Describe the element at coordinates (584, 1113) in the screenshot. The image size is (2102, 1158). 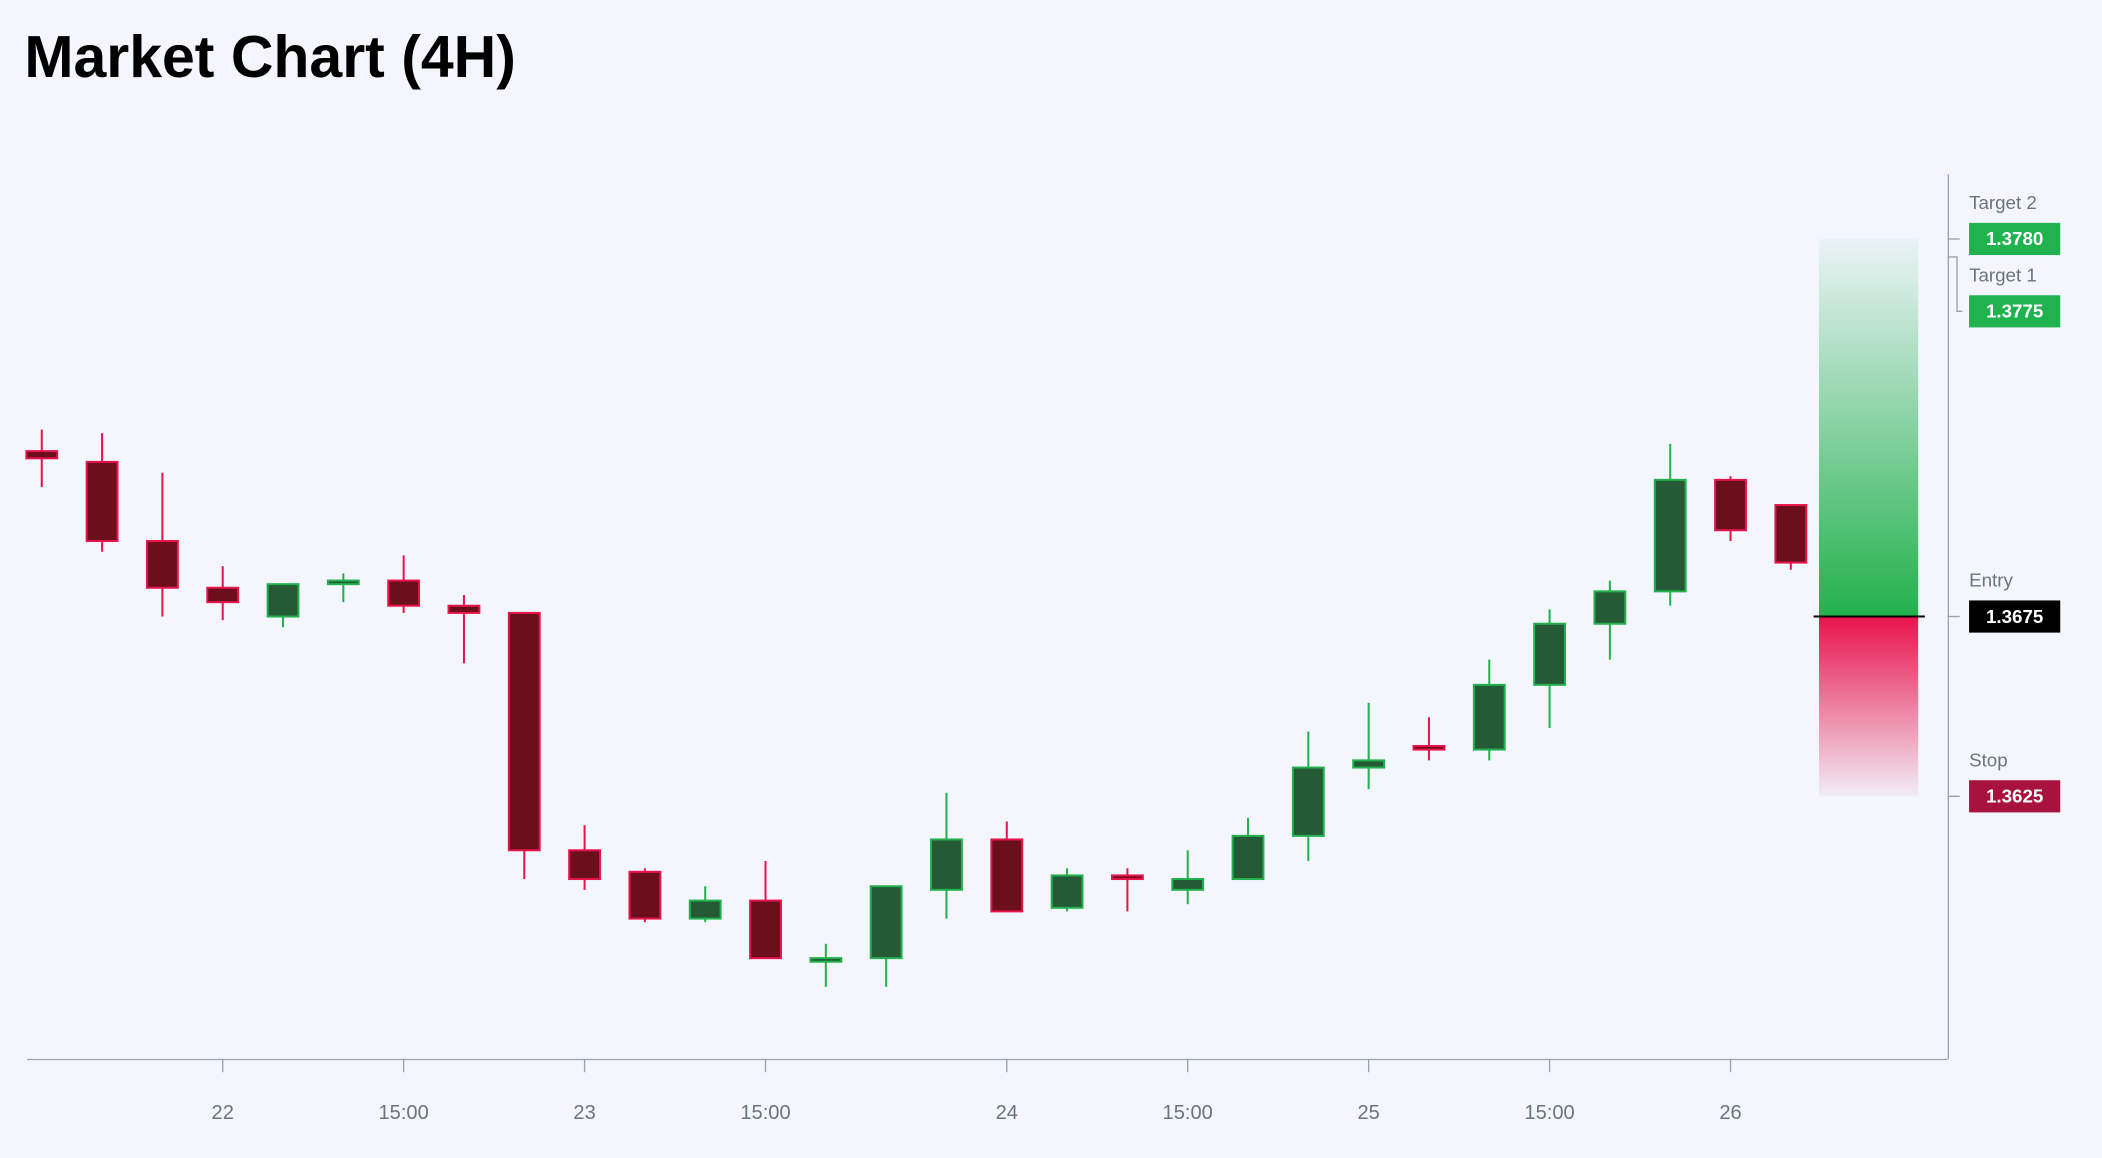
I see `x-tick-label: 23` at that location.